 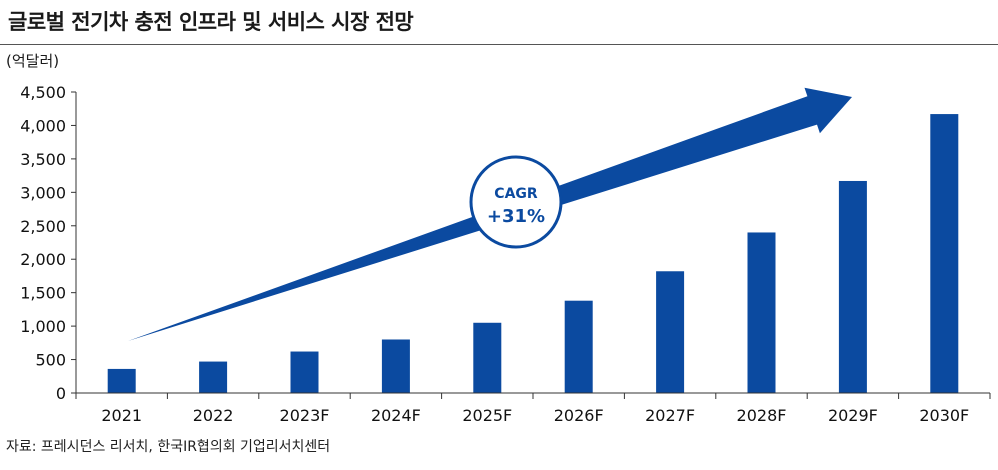 What do you see at coordinates (761, 312) in the screenshot?
I see `bar-2028F` at bounding box center [761, 312].